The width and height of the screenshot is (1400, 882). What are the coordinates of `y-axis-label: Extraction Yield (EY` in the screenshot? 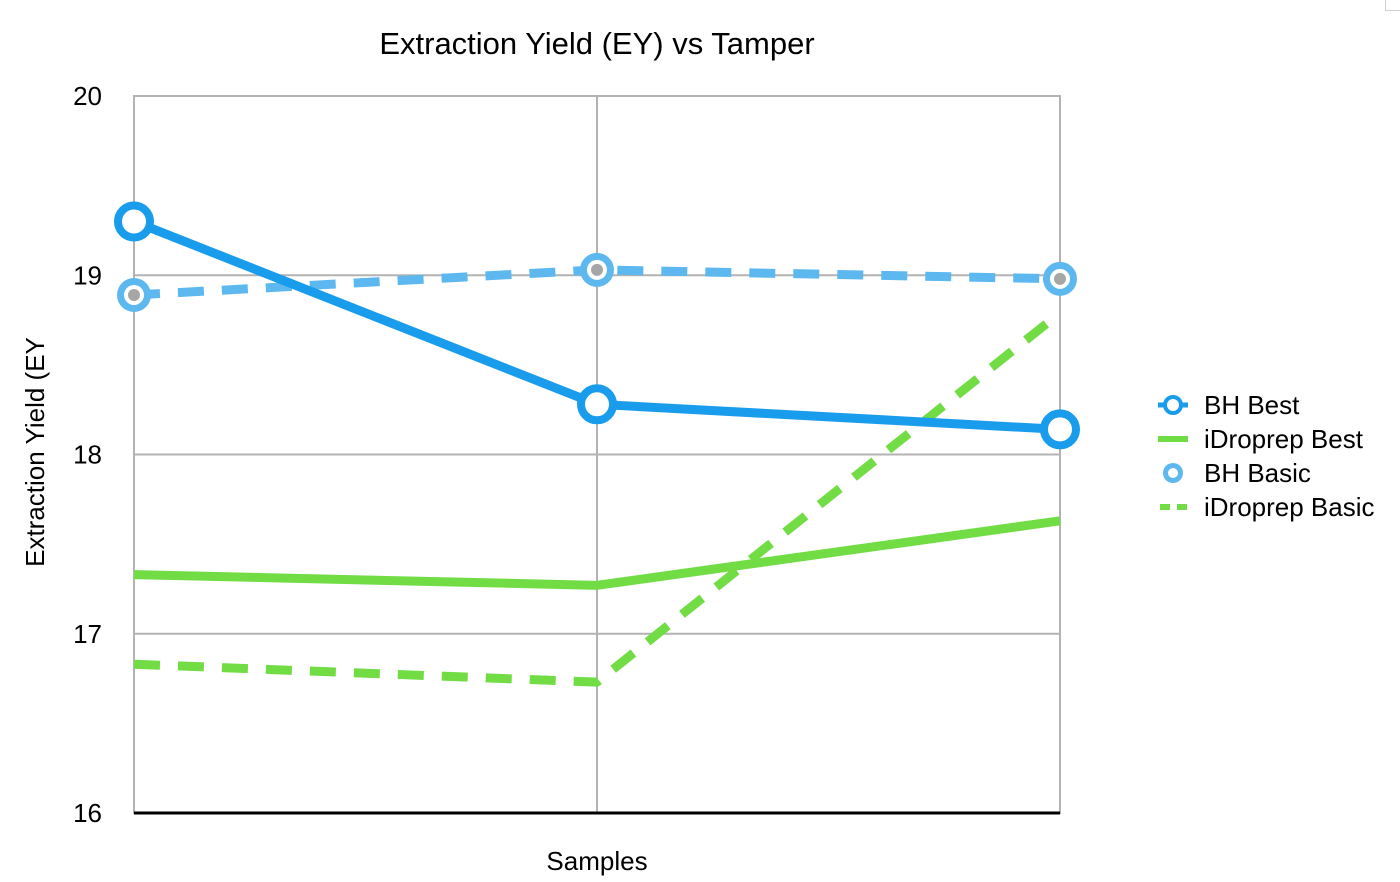 It's located at (35, 452).